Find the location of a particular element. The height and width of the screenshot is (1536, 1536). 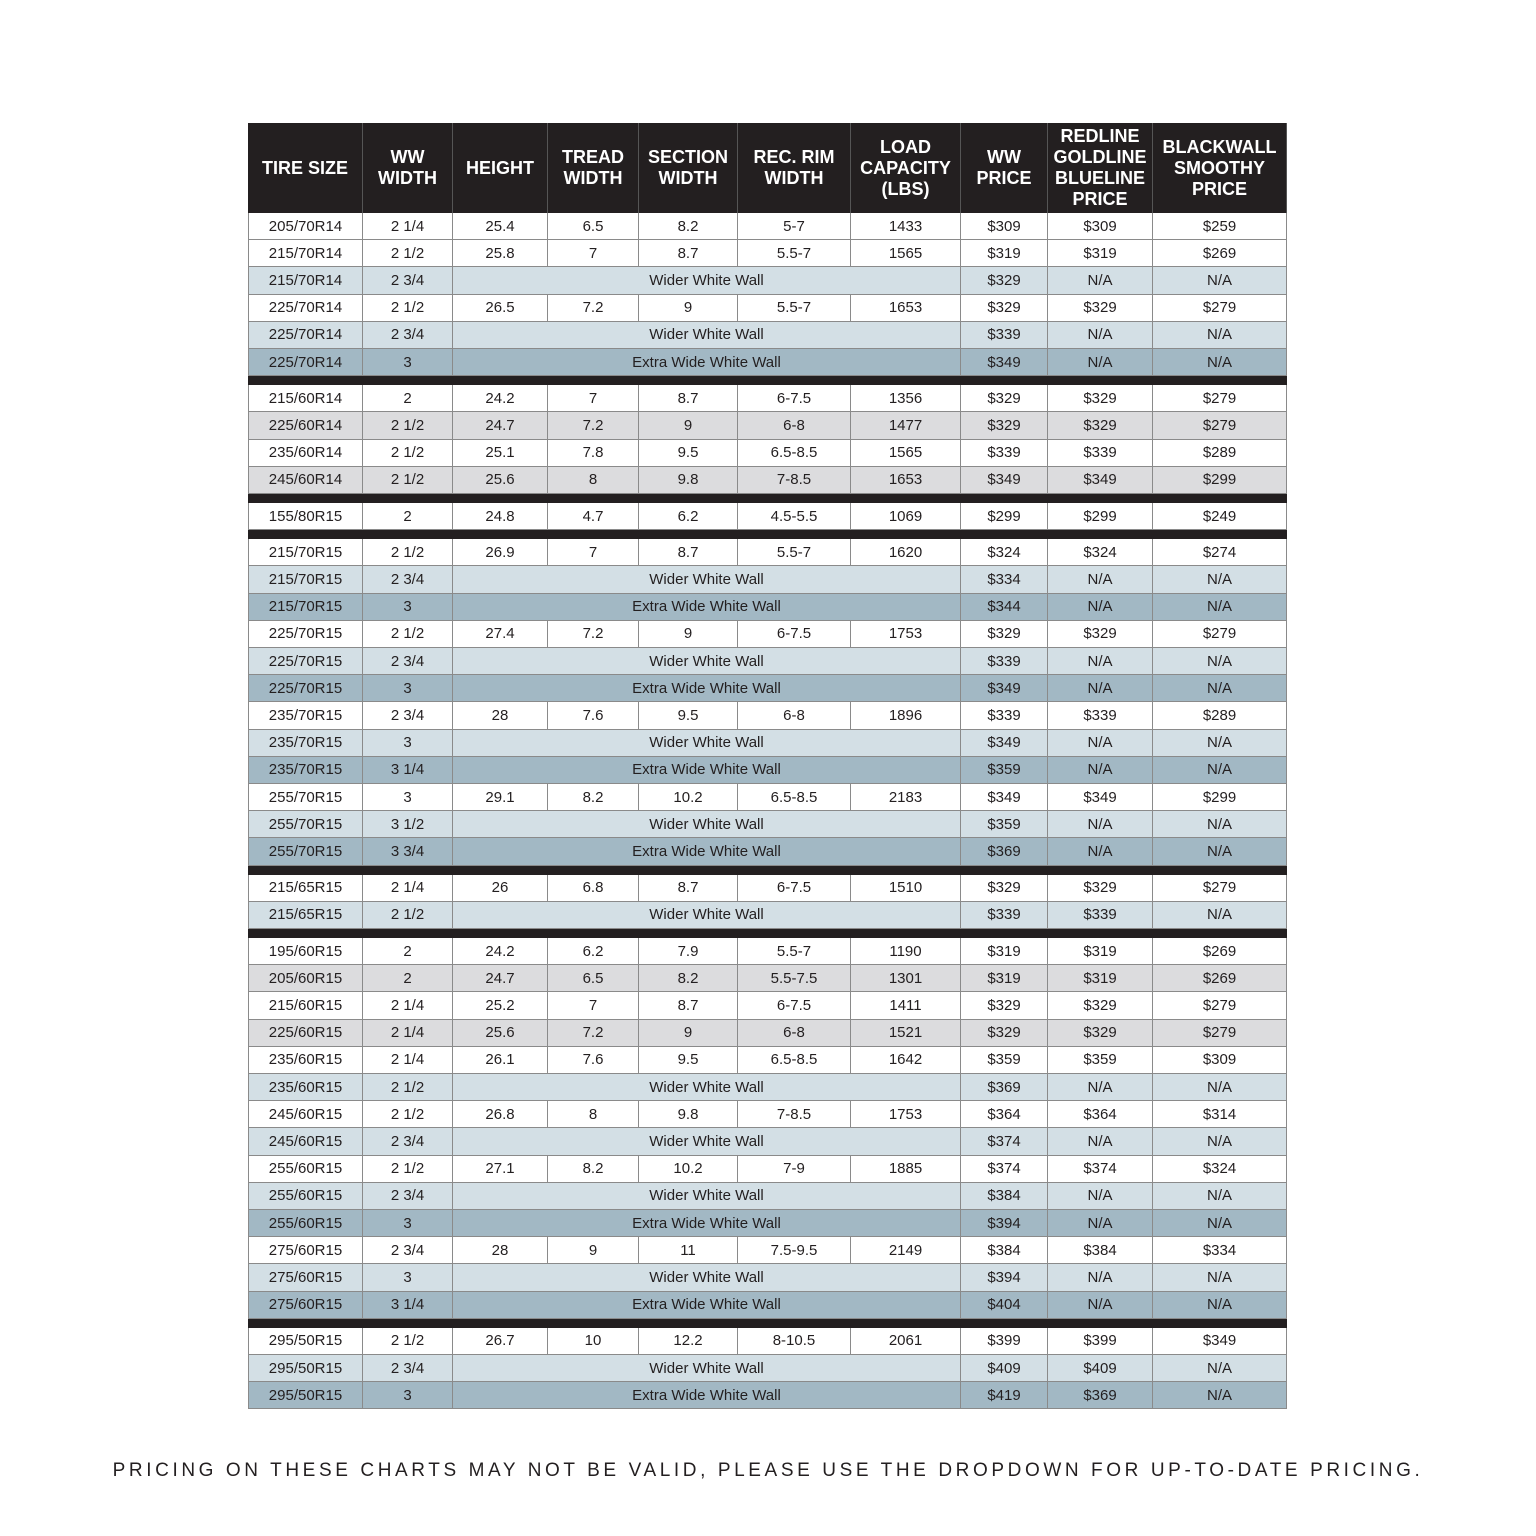

header-line: SECTION is located at coordinates (687, 157).